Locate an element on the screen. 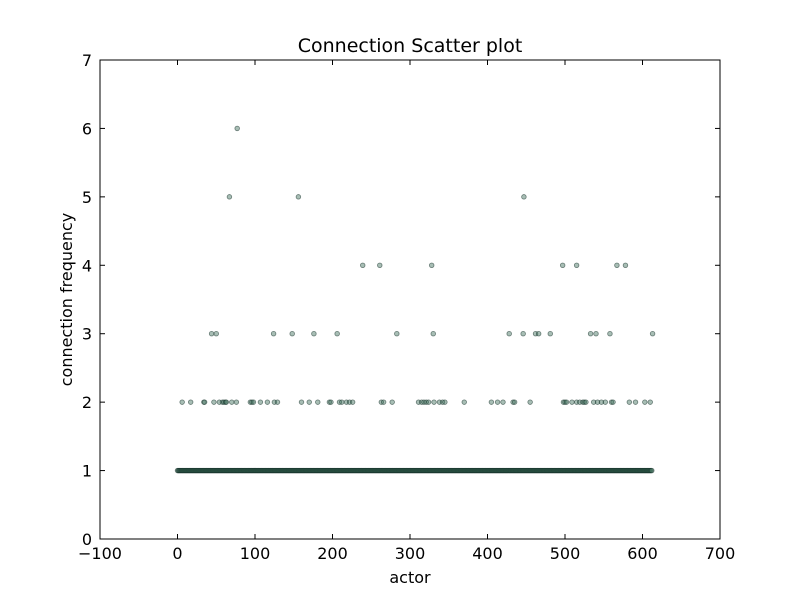 Image resolution: width=800 pixels, height=600 pixels. y-tick-label: 1 is located at coordinates (87, 471).